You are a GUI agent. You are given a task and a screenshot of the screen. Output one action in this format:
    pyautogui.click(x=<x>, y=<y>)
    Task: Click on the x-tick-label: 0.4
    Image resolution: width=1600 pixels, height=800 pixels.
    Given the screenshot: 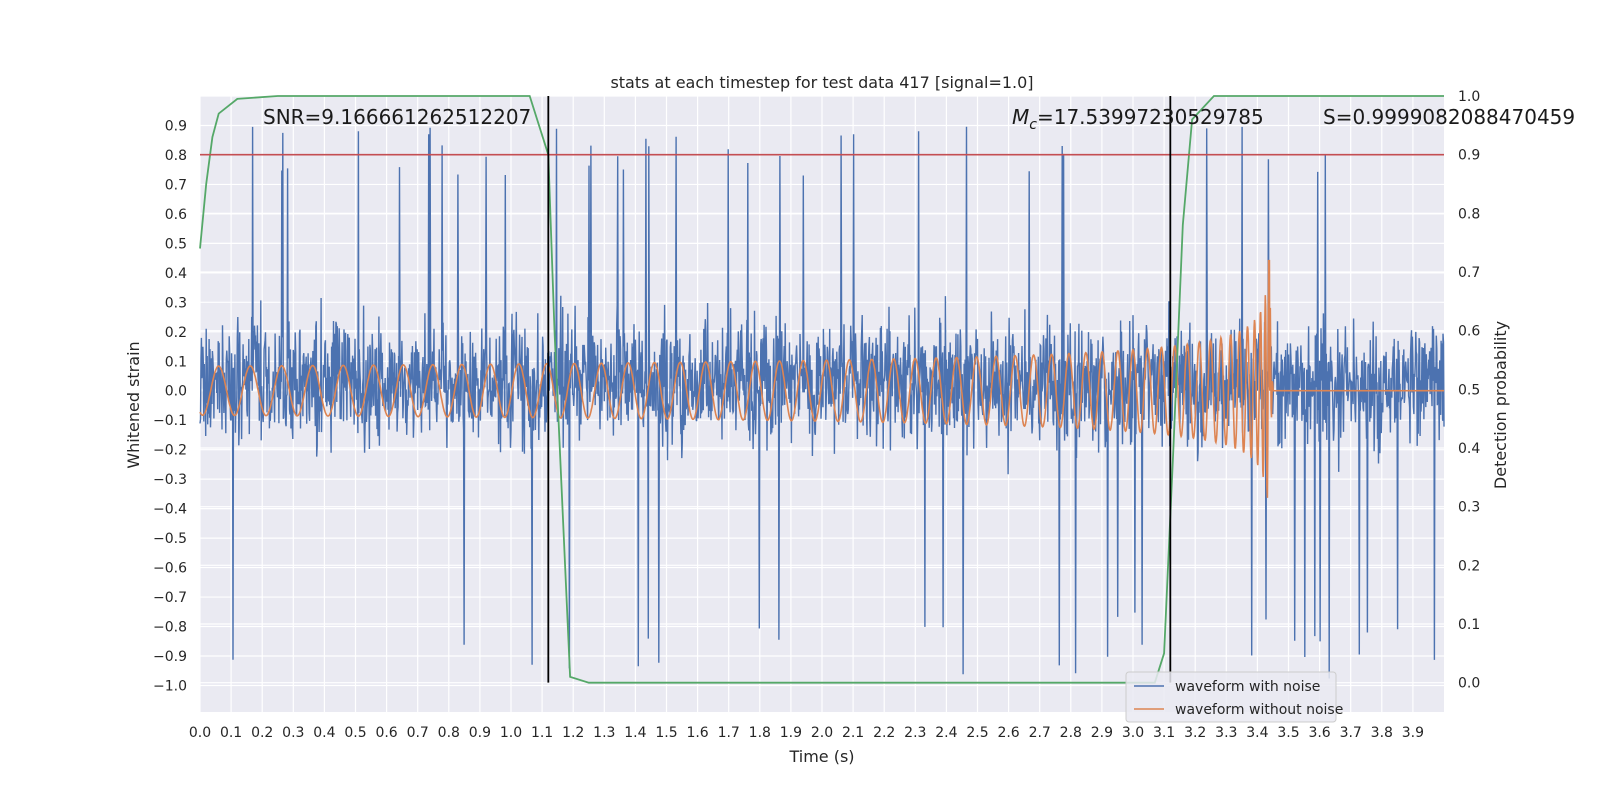 What is the action you would take?
    pyautogui.click(x=324, y=733)
    